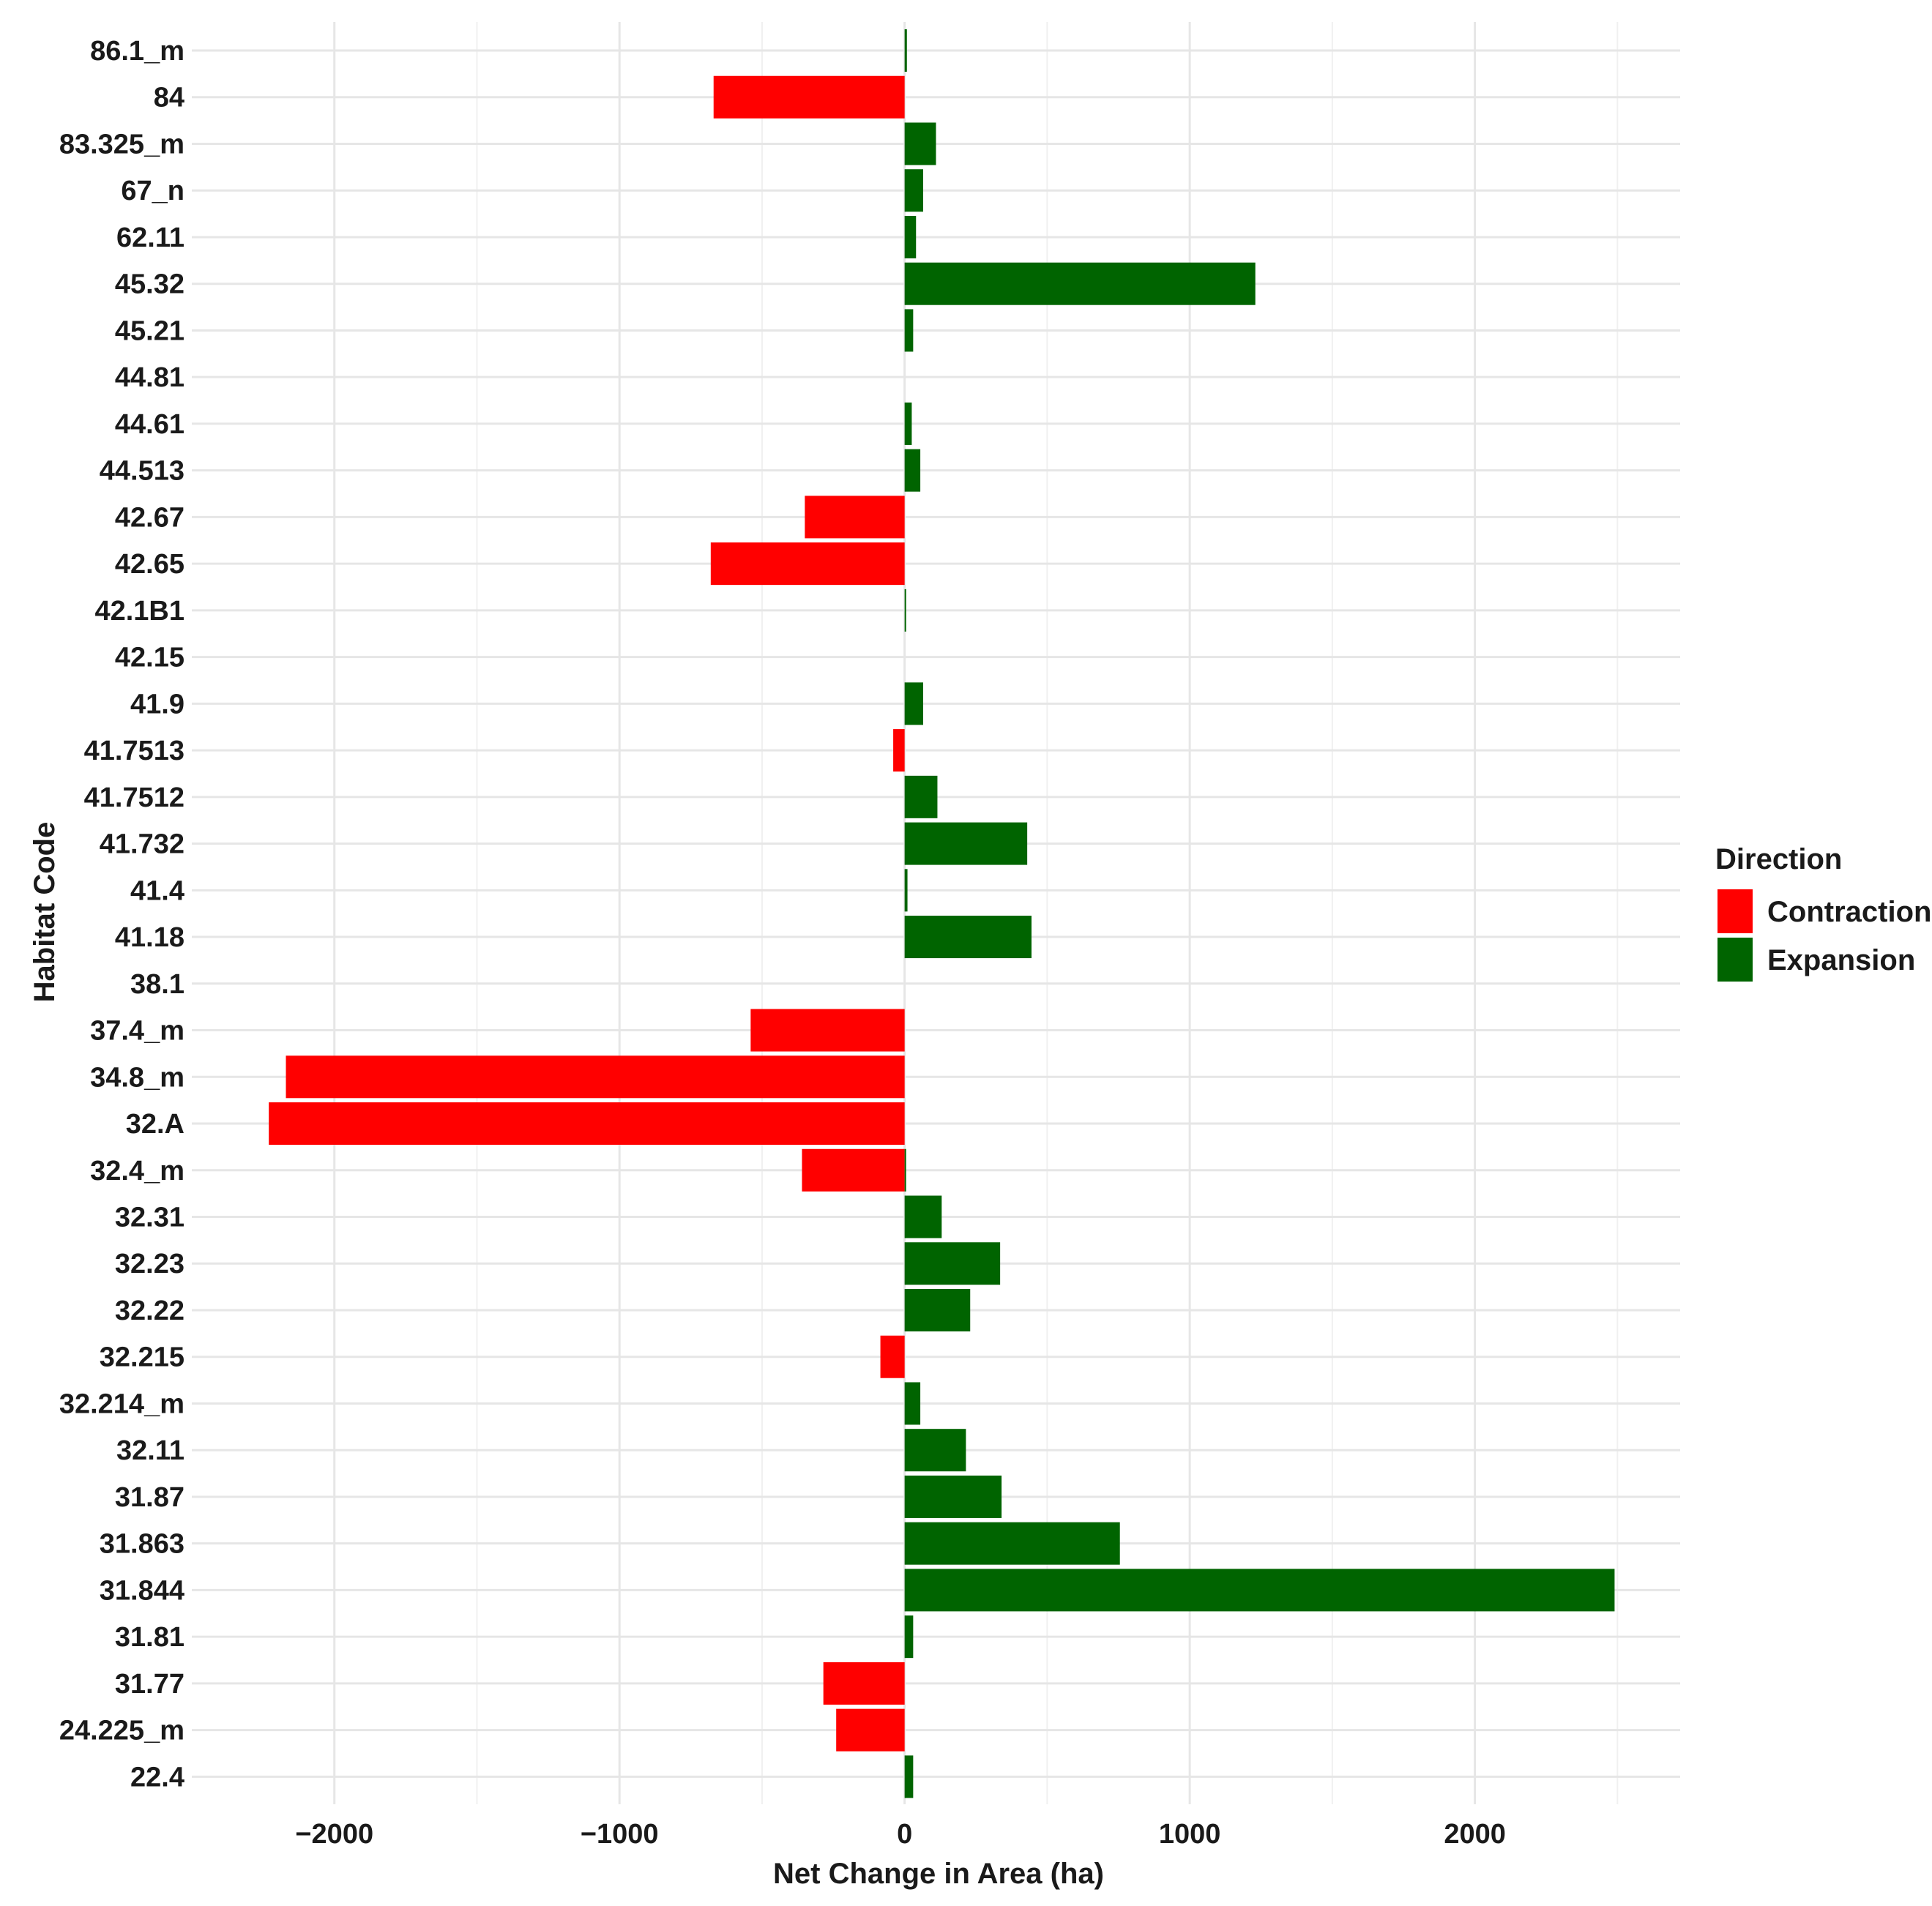 This screenshot has width=1932, height=1906. Describe the element at coordinates (150, 330) in the screenshot. I see `y-tick-label: 45.21` at that location.